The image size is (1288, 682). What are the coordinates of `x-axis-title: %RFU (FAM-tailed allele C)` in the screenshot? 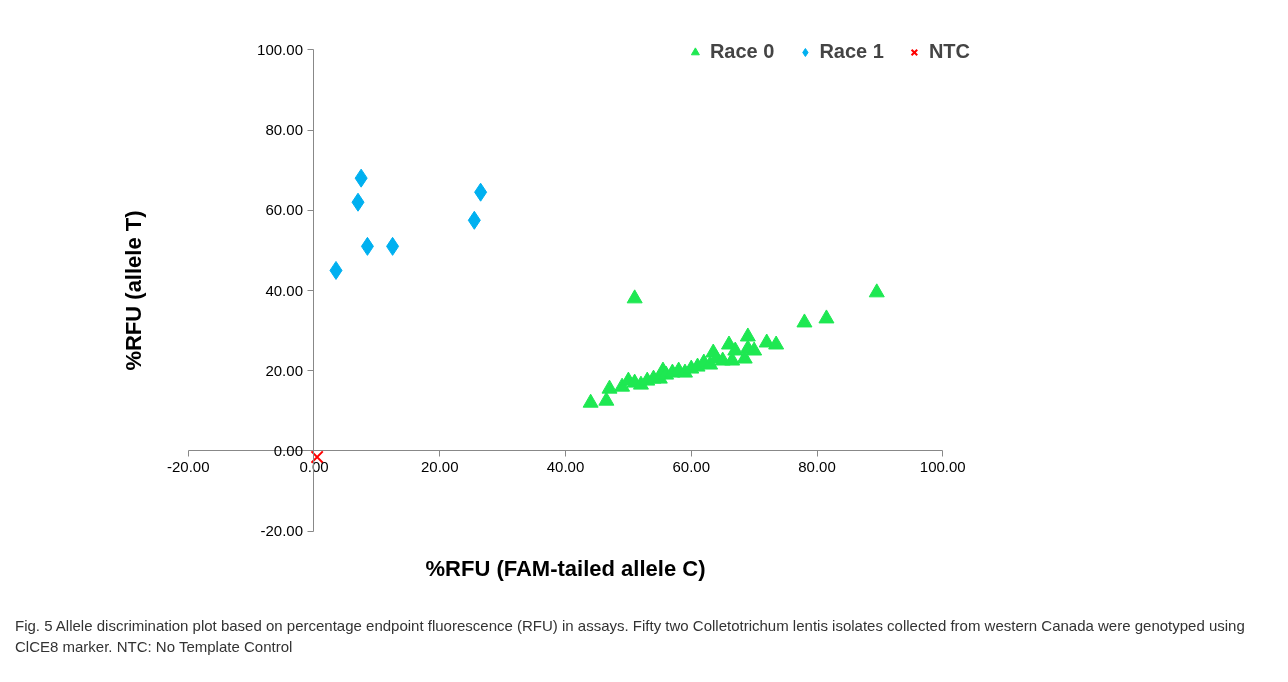 It's located at (565, 568).